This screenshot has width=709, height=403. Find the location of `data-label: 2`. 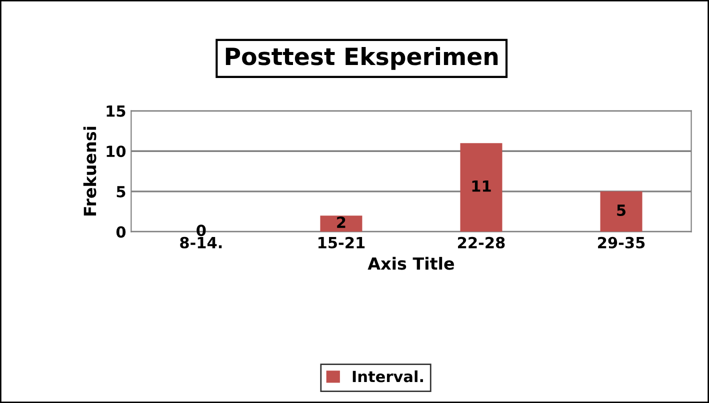

data-label: 2 is located at coordinates (341, 222).